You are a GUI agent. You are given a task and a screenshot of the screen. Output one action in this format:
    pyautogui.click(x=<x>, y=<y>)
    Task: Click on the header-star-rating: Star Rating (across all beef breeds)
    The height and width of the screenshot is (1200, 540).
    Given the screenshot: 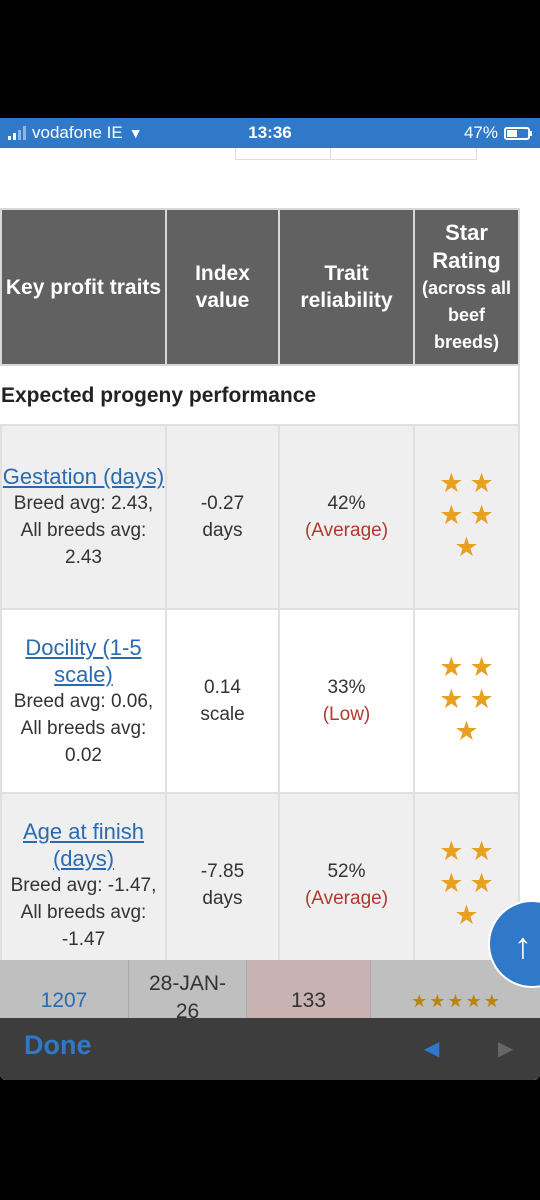 What is the action you would take?
    pyautogui.click(x=466, y=287)
    